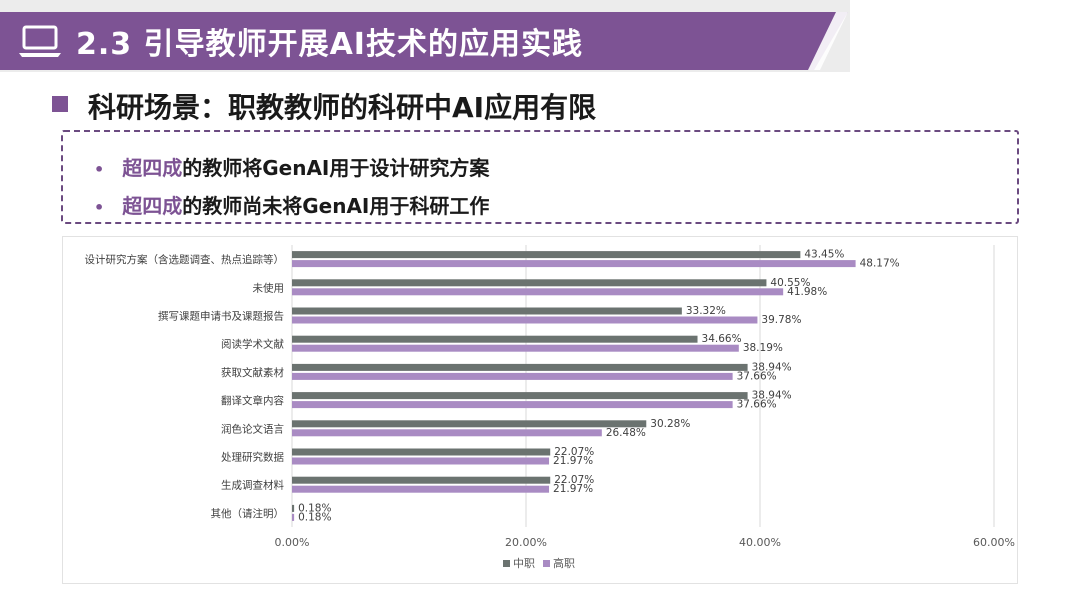  Describe the element at coordinates (185, 259) in the screenshot. I see `category-label: 设计研究方案（含选题调查、热点追踪等）` at that location.